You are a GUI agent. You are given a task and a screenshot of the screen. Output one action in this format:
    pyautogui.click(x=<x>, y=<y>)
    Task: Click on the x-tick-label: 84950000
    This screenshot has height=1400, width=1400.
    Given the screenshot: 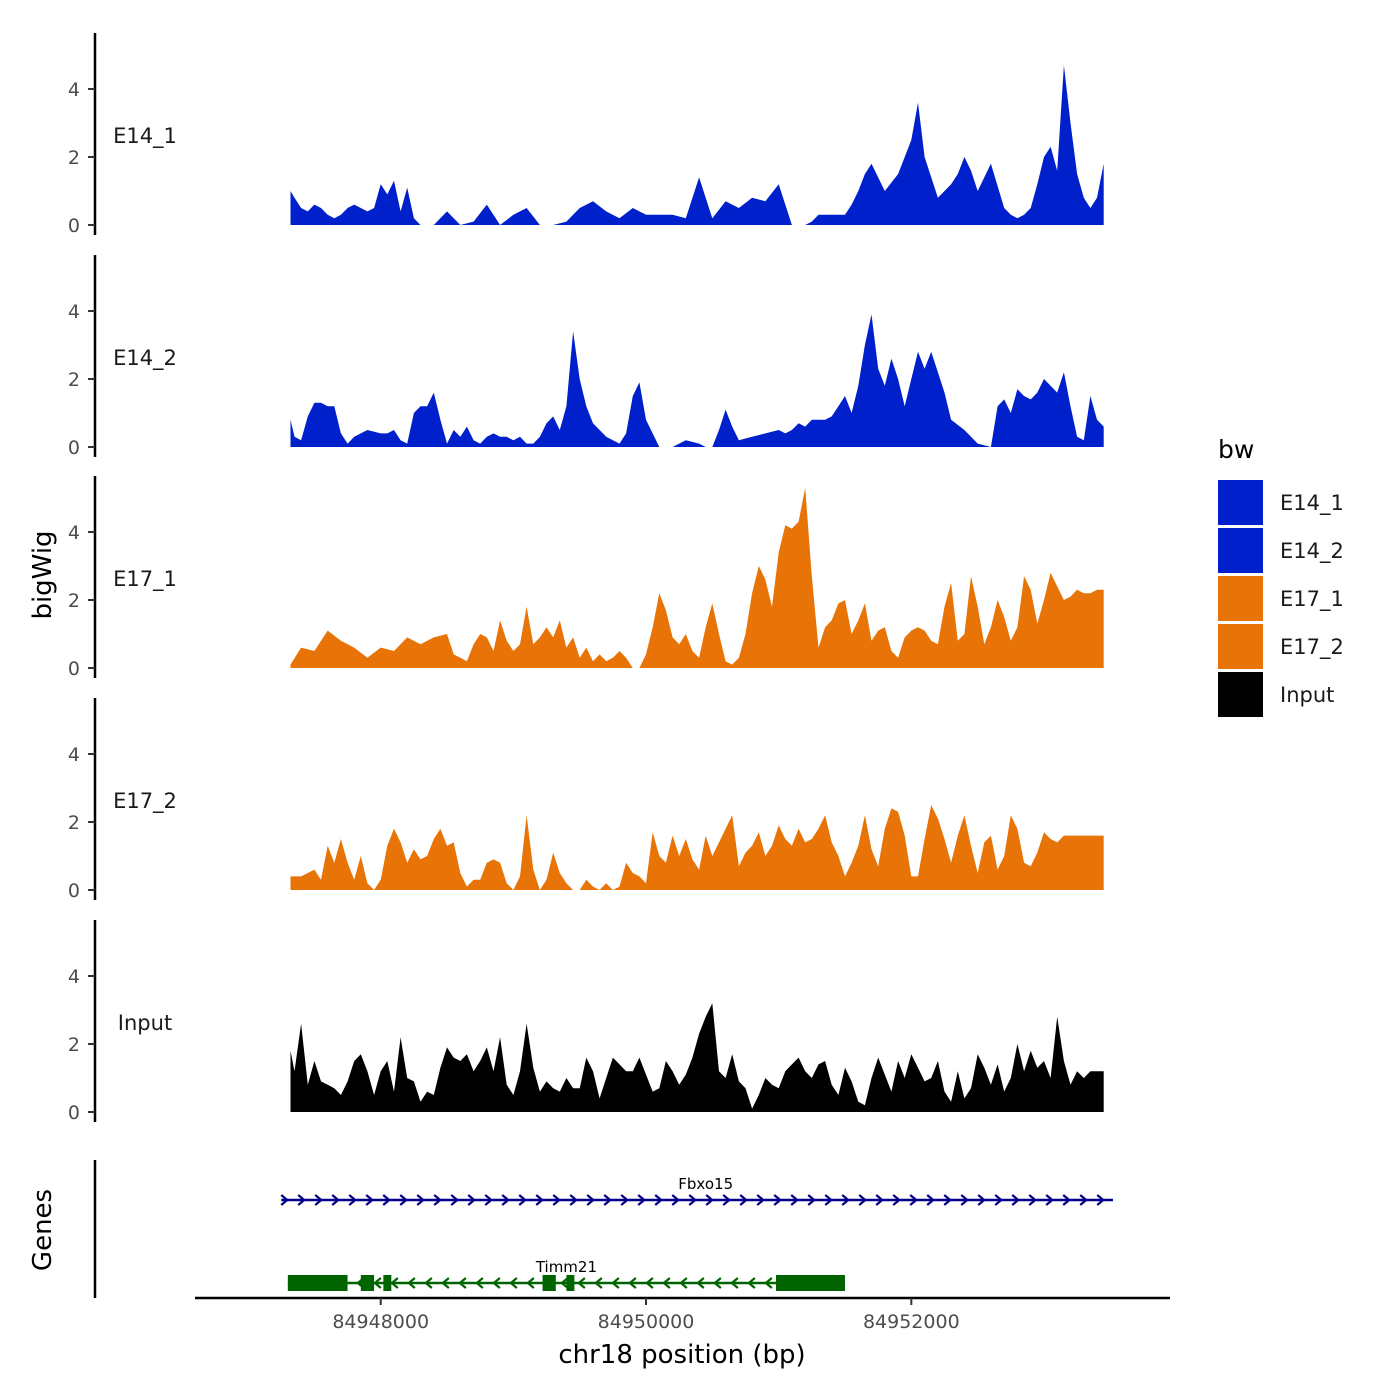 What is the action you would take?
    pyautogui.click(x=646, y=1322)
    